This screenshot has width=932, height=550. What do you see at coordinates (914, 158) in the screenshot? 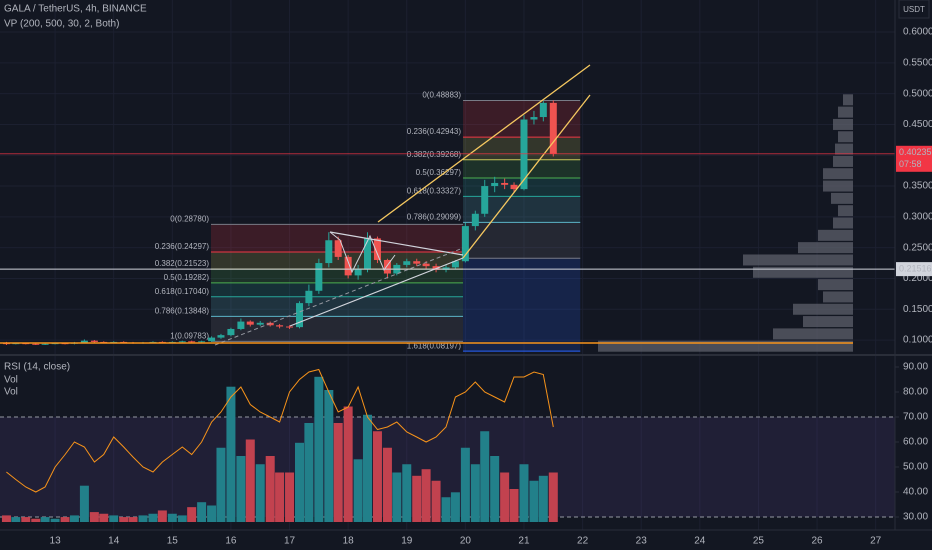
I see `current-price-tag` at bounding box center [914, 158].